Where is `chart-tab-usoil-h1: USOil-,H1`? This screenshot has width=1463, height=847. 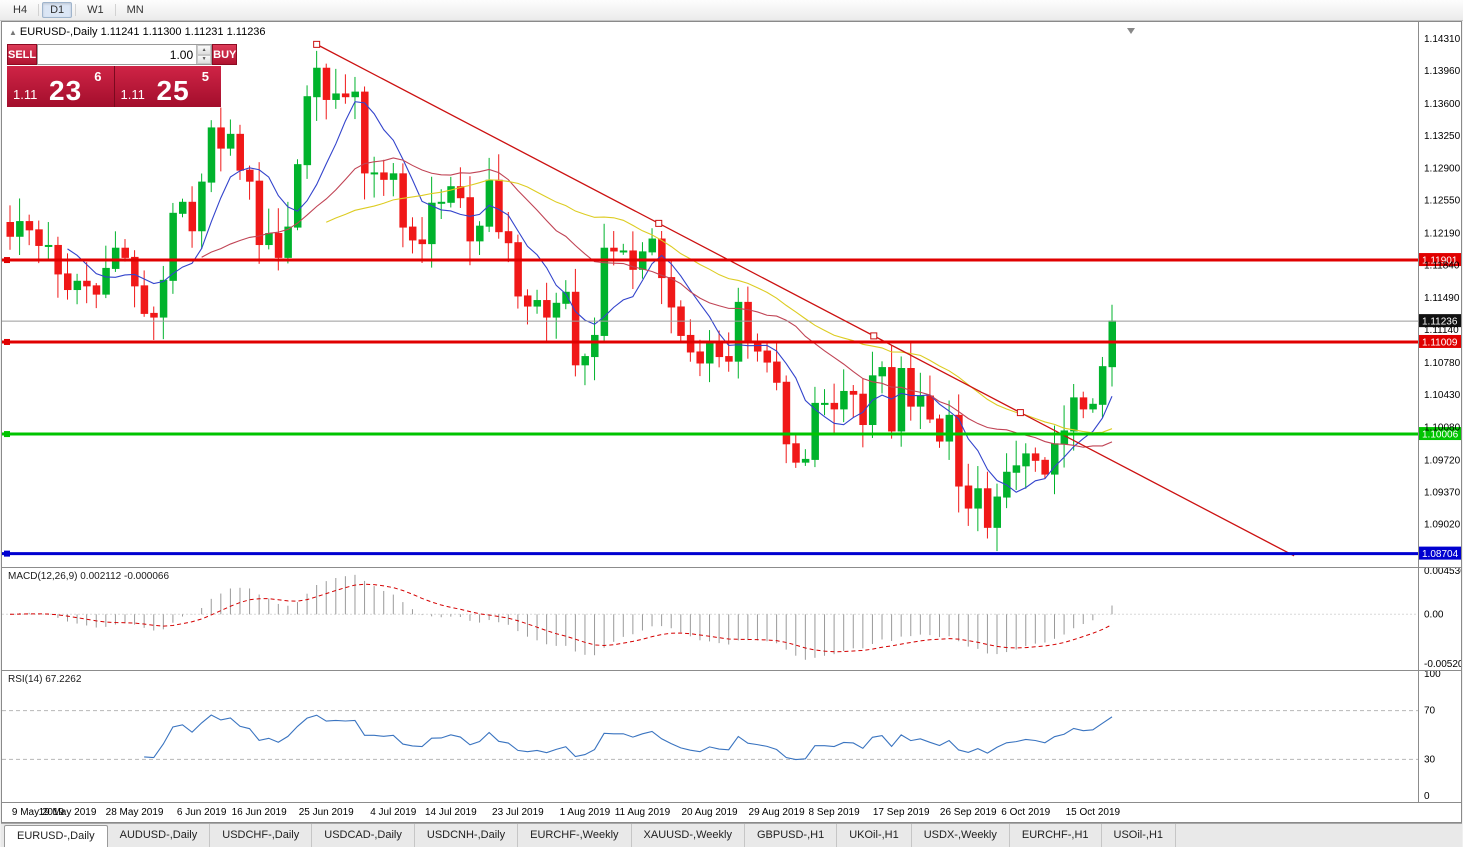 chart-tab-usoil-h1: USOil-,H1 is located at coordinates (1139, 835).